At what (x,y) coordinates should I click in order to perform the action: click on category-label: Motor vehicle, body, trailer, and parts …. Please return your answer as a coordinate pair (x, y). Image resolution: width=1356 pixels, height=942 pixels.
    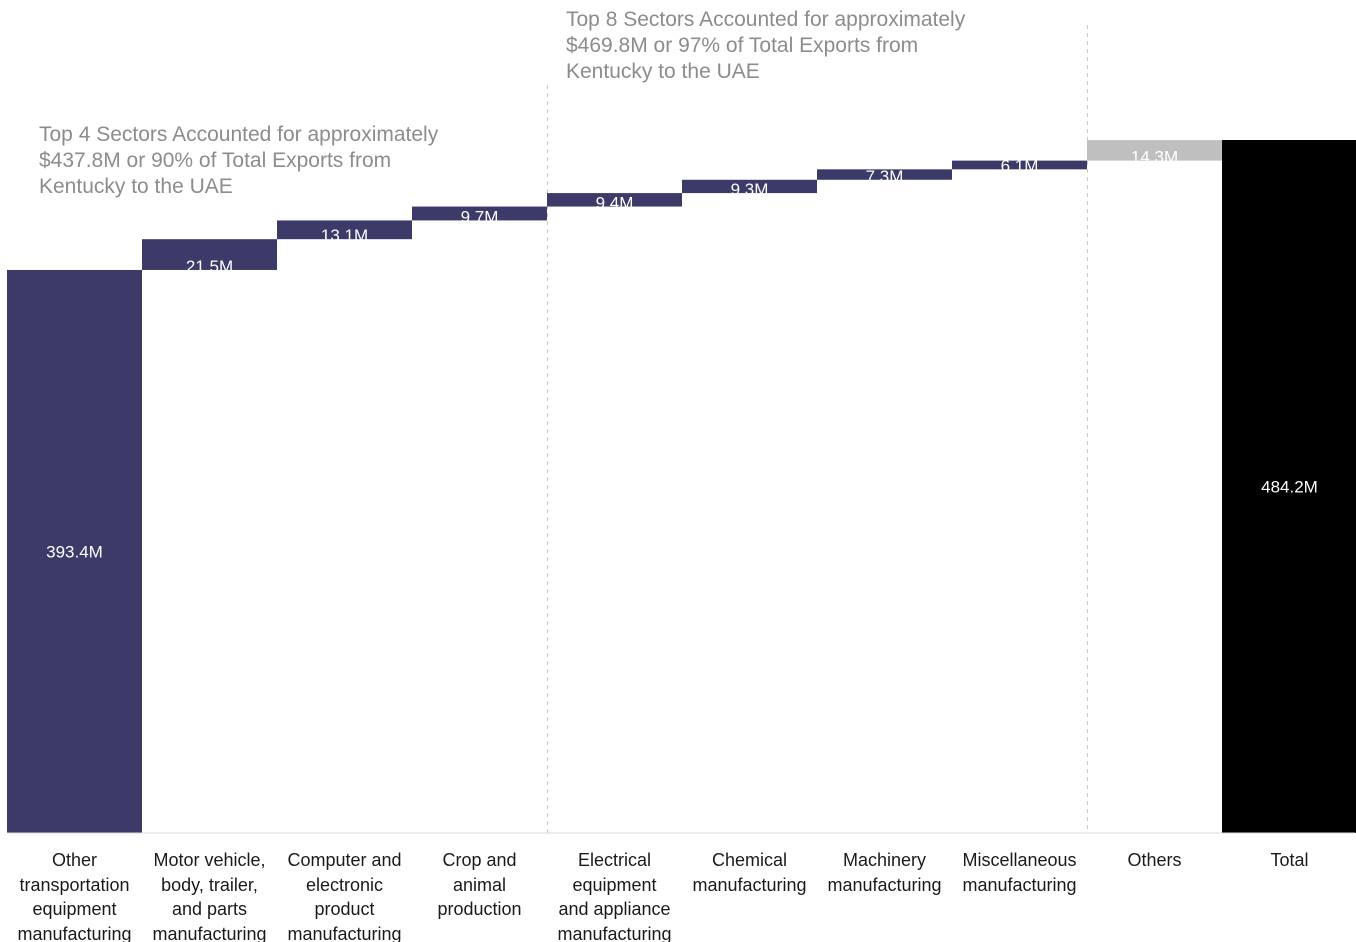
    Looking at the image, I should click on (209, 896).